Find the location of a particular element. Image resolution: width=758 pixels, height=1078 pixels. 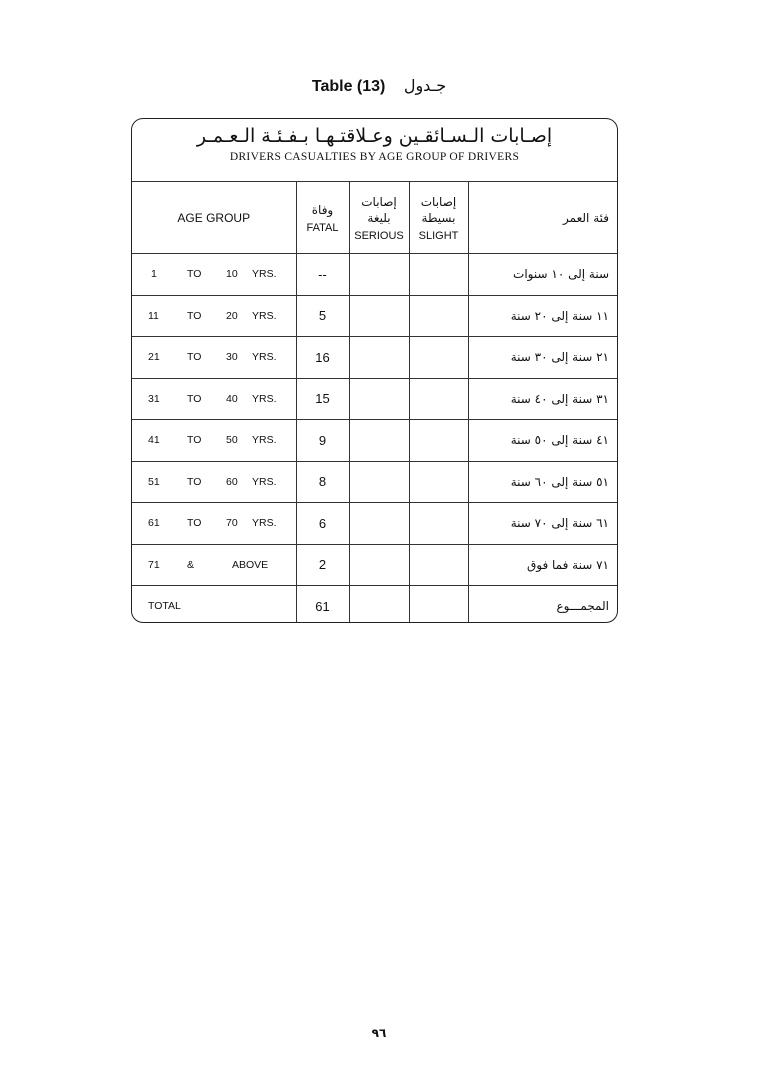

total-slight is located at coordinates (438, 603).